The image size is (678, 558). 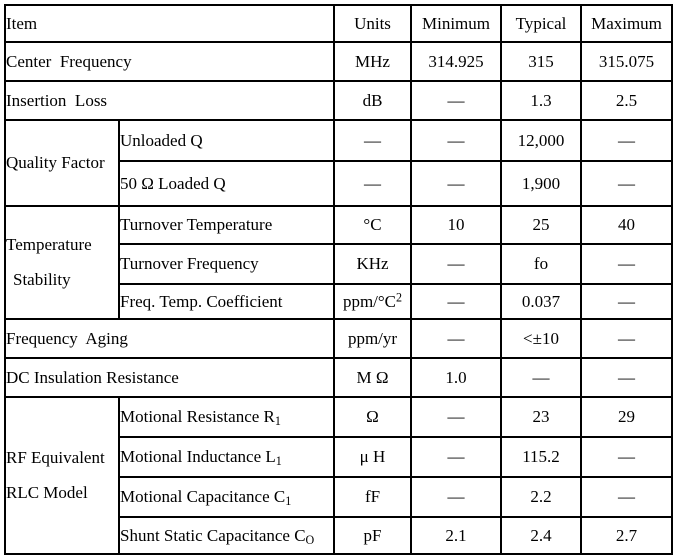 What do you see at coordinates (372, 140) in the screenshot?
I see `cell-unloaded-q-units: —` at bounding box center [372, 140].